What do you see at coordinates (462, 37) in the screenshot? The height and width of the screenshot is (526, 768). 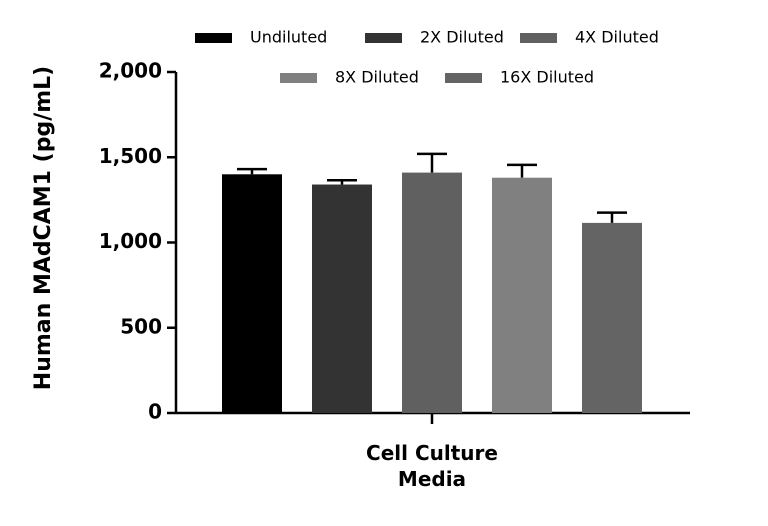 I see `legend-label: 2X Diluted` at bounding box center [462, 37].